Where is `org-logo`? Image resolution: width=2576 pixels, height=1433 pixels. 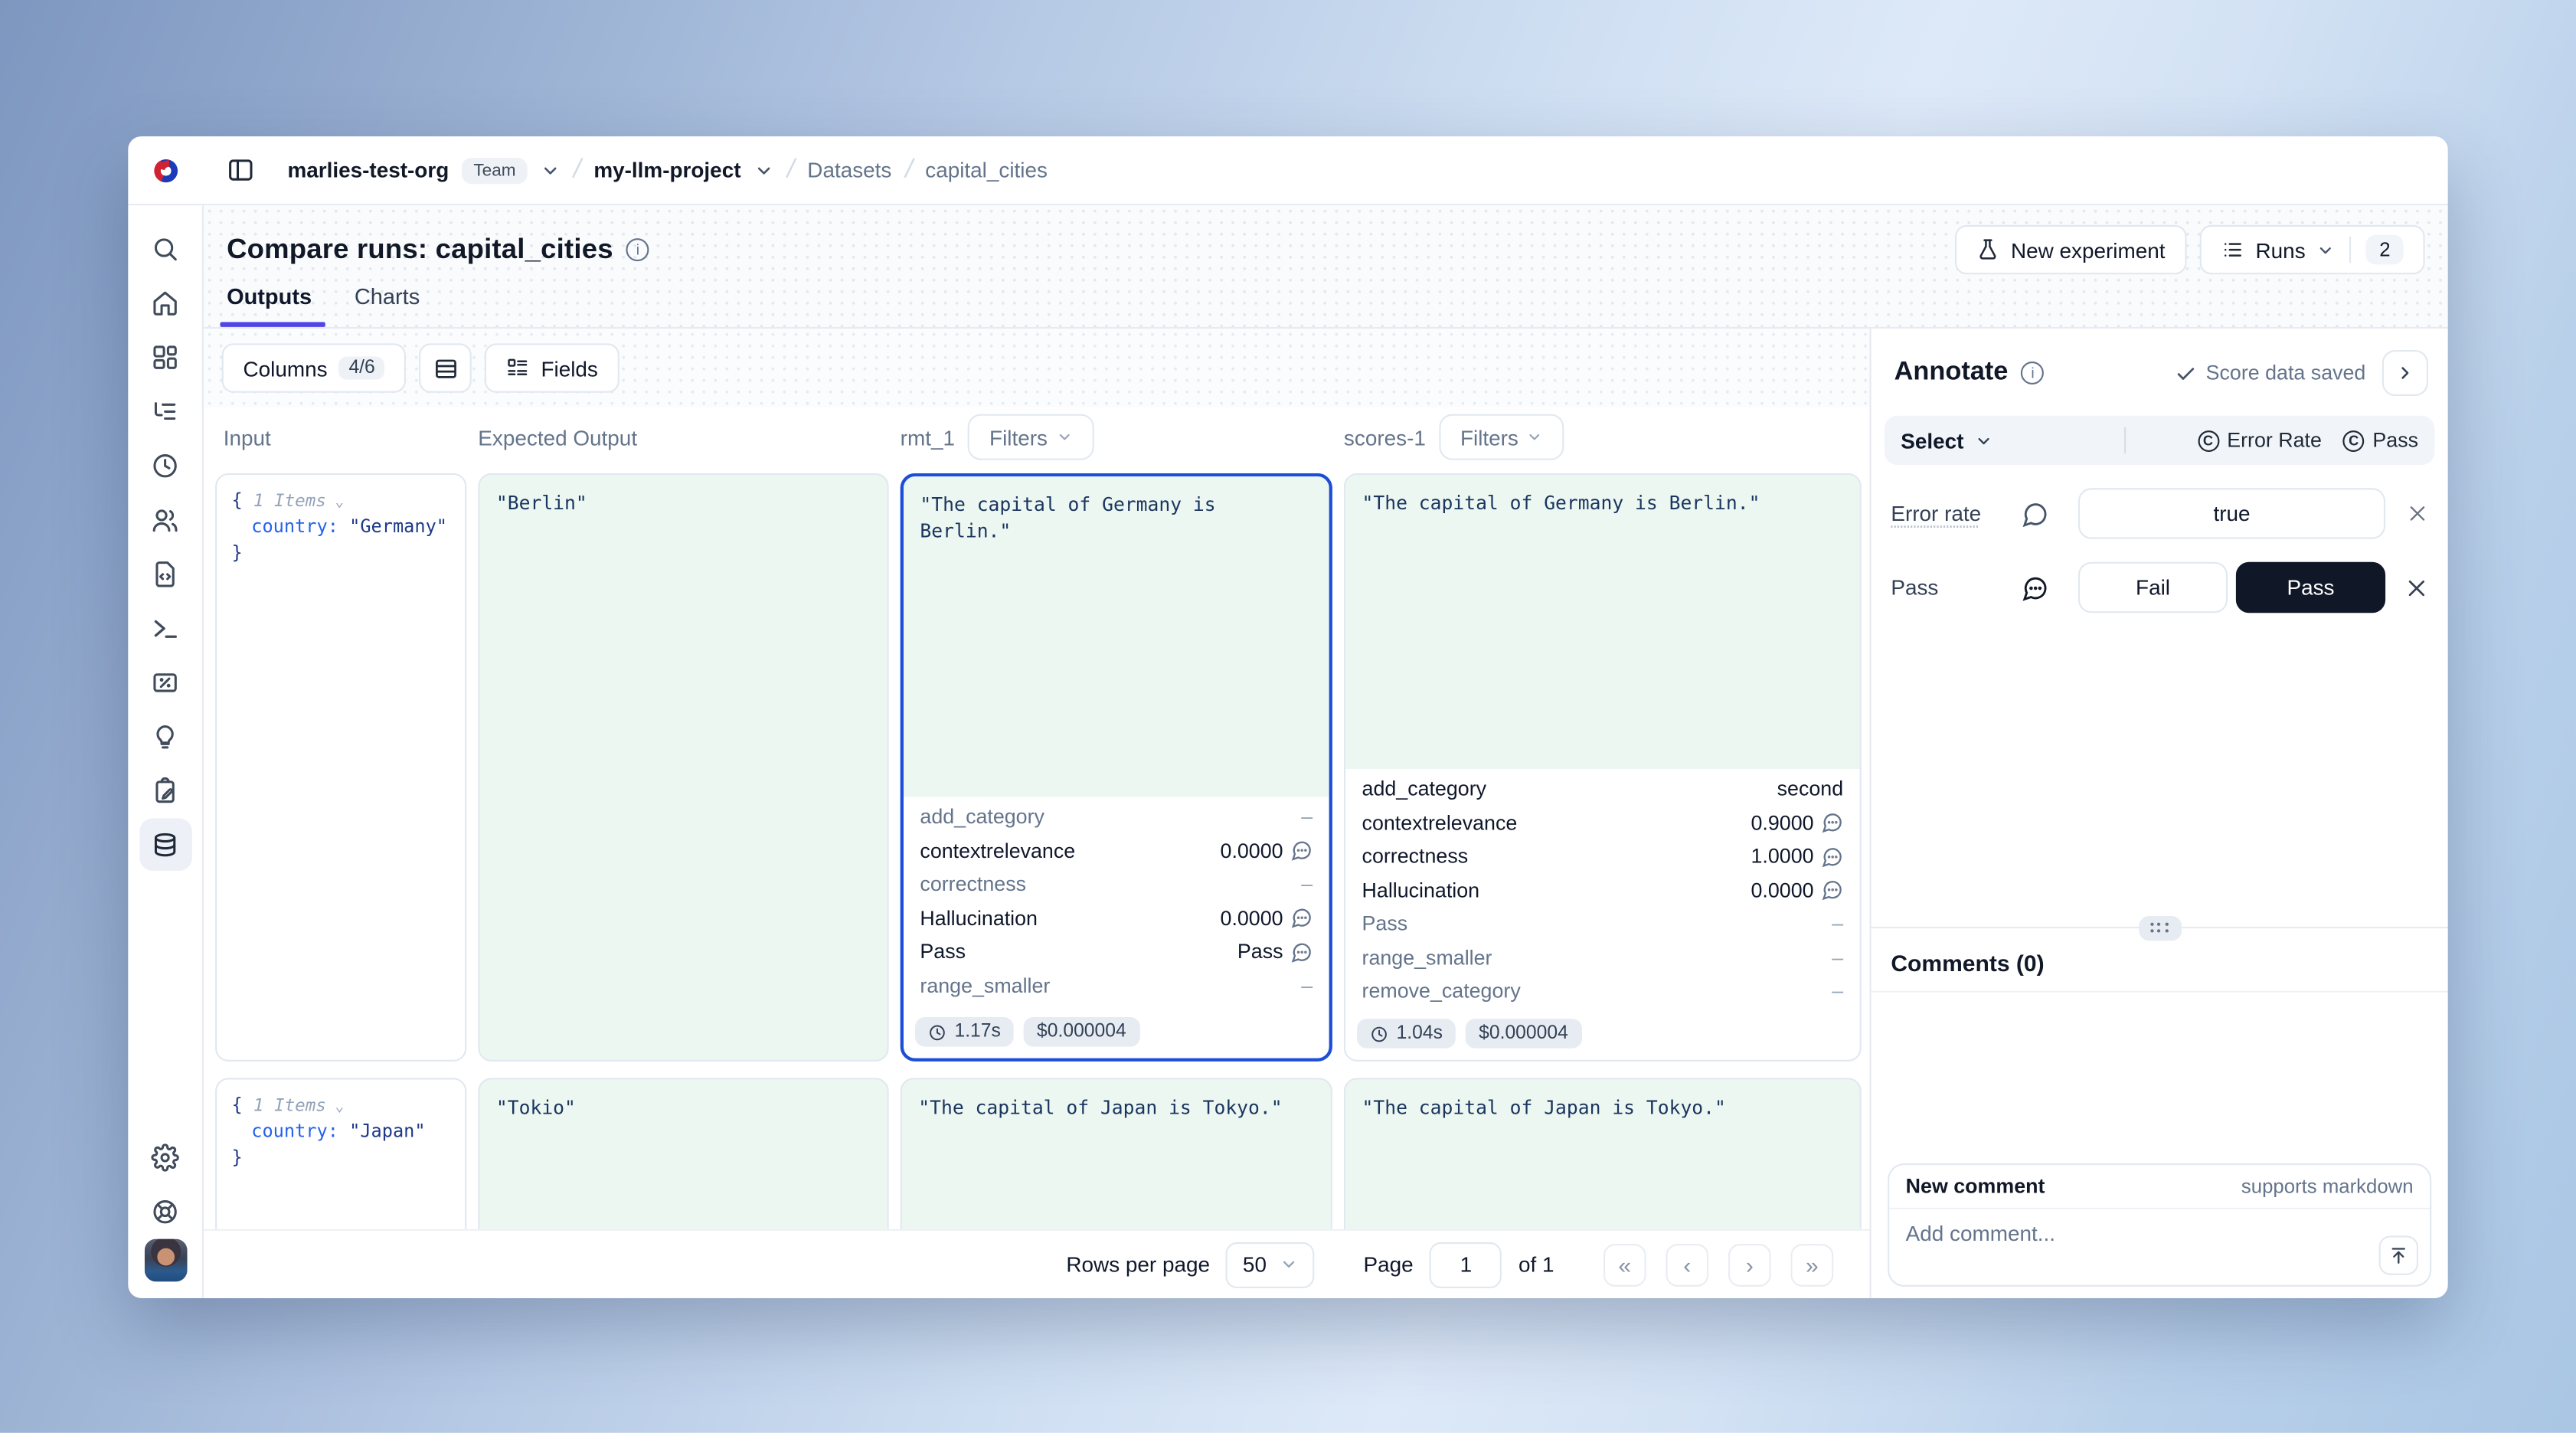
org-logo is located at coordinates (166, 170).